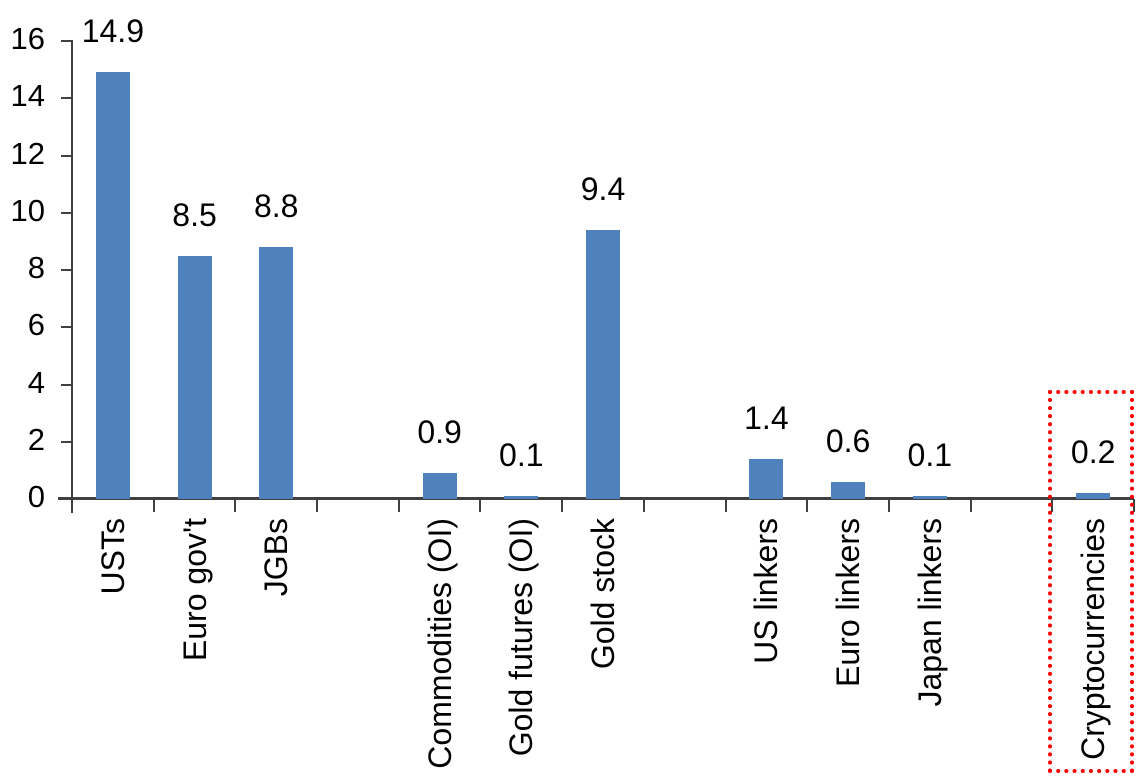  What do you see at coordinates (603, 594) in the screenshot?
I see `x-category-label: Gold stock` at bounding box center [603, 594].